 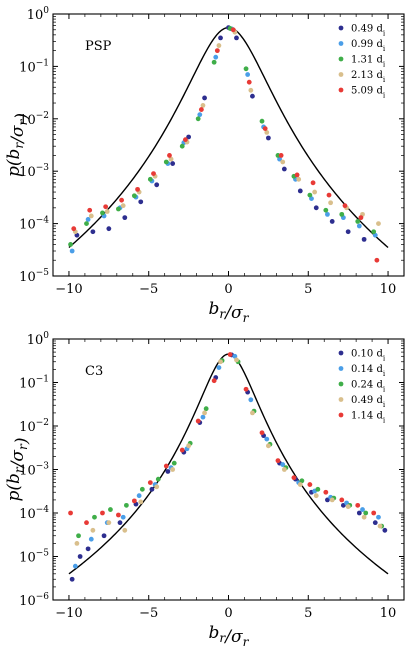 What do you see at coordinates (388, 289) in the screenshot?
I see `x-tick-label: 10` at bounding box center [388, 289].